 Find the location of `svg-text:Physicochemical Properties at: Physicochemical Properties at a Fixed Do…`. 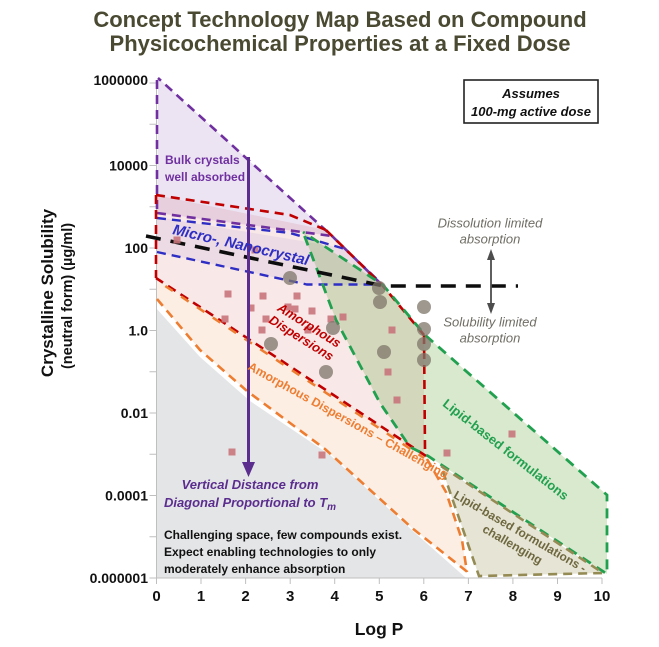

svg-text:Physicochemical Properties at: Physicochemical Properties at a Fixed Do… is located at coordinates (340, 43).